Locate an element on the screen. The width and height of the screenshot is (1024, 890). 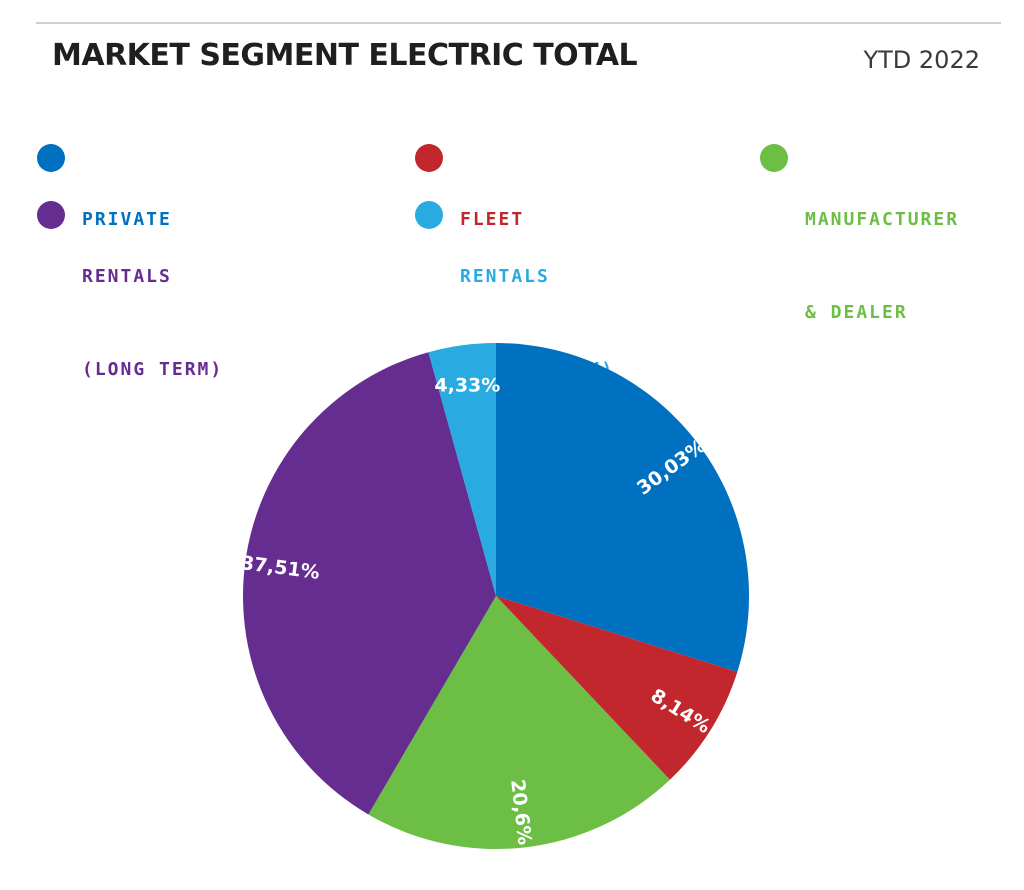
chart-title: MARKET SEGMENT ELECTRIC TOTAL is located at coordinates (345, 55).